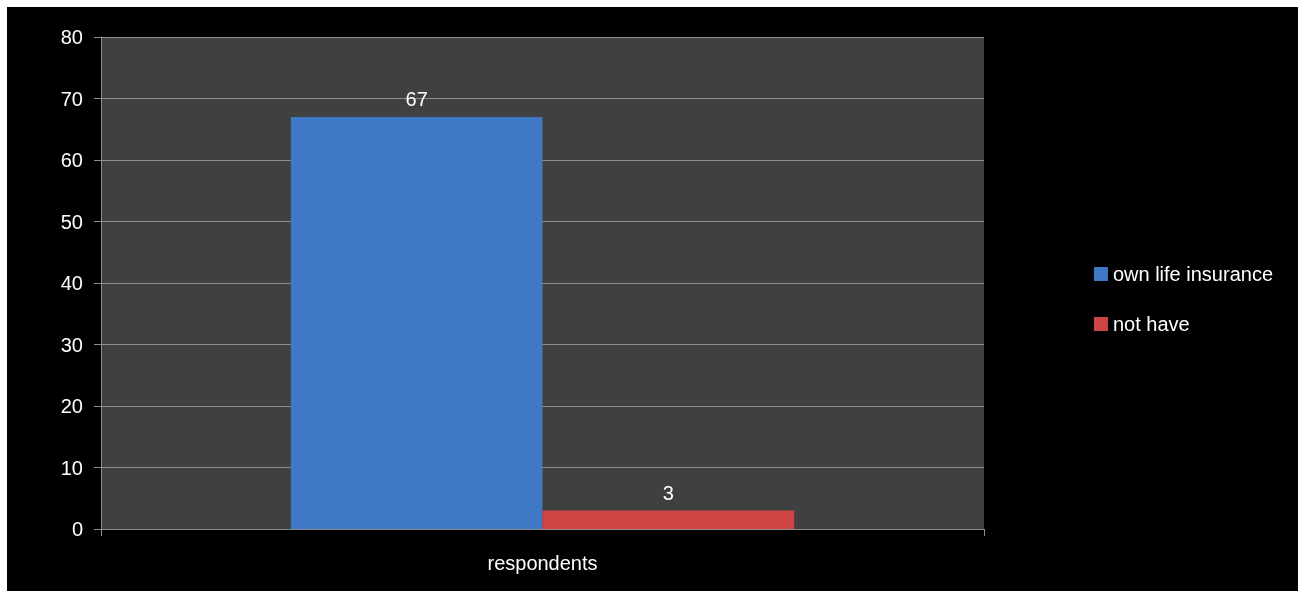 This screenshot has width=1305, height=598. What do you see at coordinates (1151, 324) in the screenshot?
I see `legend-label: not have` at bounding box center [1151, 324].